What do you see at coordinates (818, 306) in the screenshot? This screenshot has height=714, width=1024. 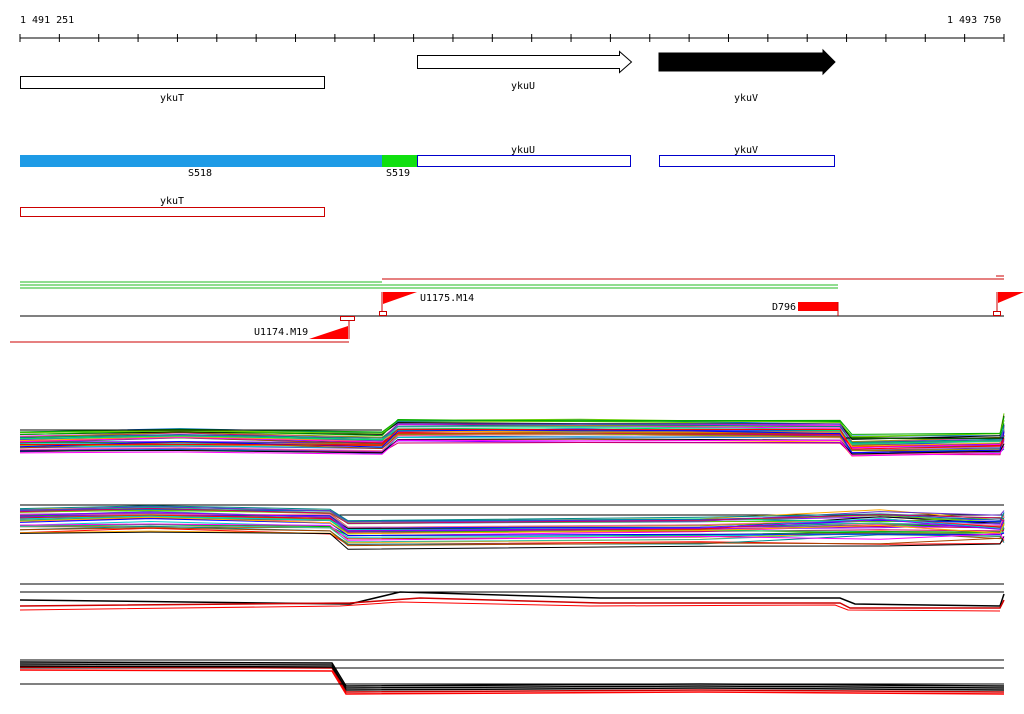 I see `probe-d796-bar` at bounding box center [818, 306].